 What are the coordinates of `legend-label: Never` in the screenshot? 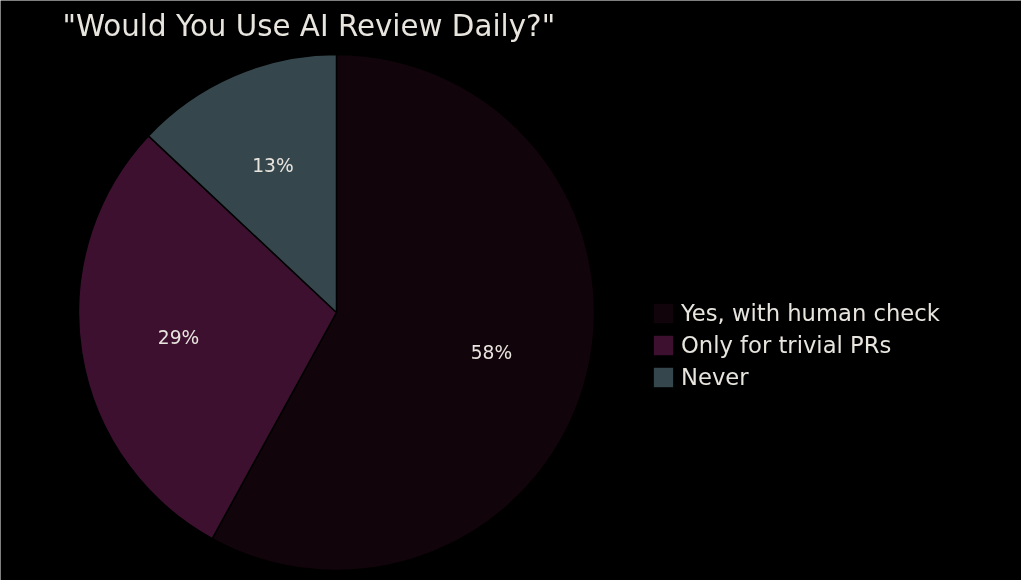 It's located at (715, 377).